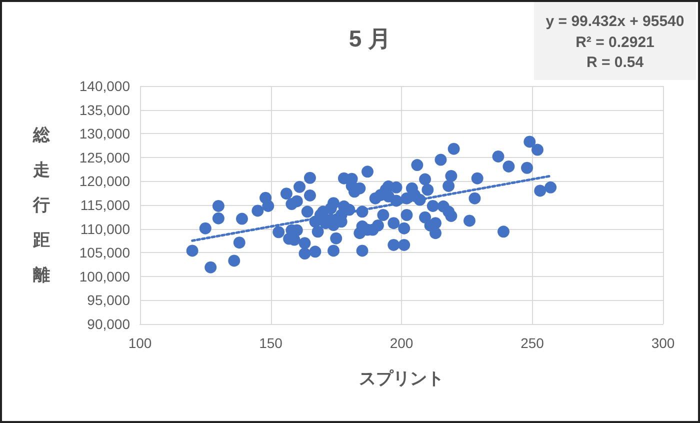  What do you see at coordinates (41, 205) in the screenshot?
I see `y-axis-title: 総走行距離` at bounding box center [41, 205].